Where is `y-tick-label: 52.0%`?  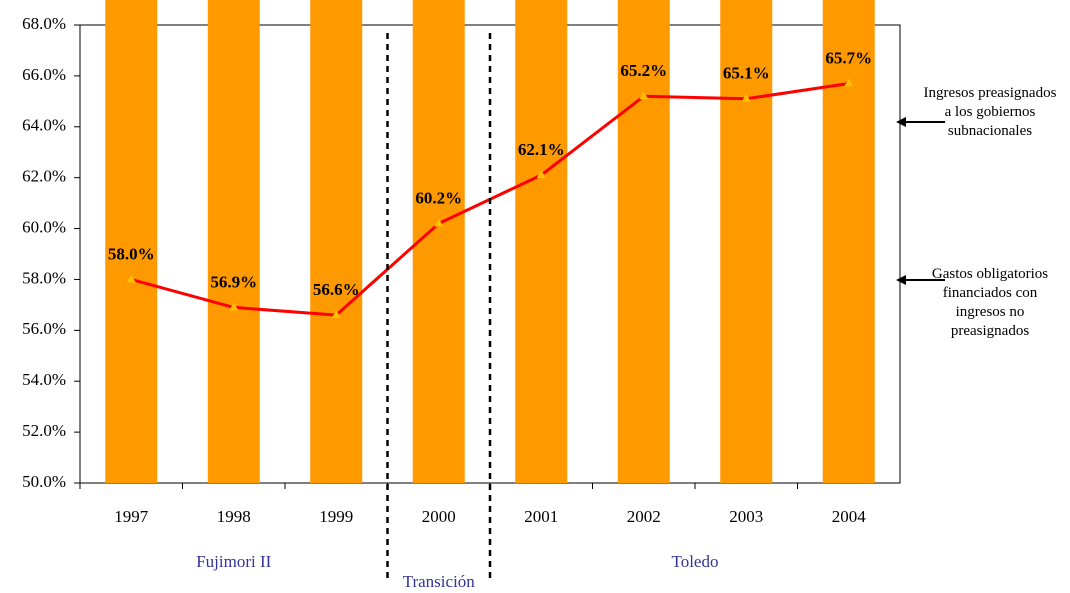
y-tick-label: 52.0% is located at coordinates (44, 430).